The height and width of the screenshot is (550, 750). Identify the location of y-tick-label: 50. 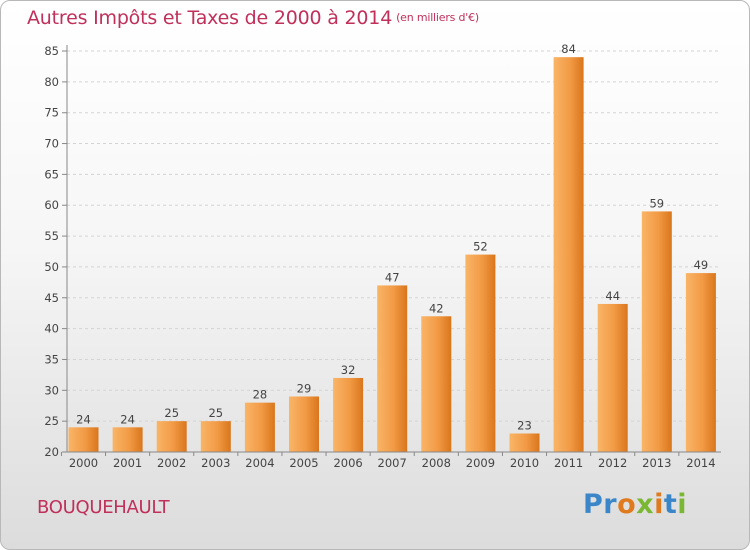
(51, 267).